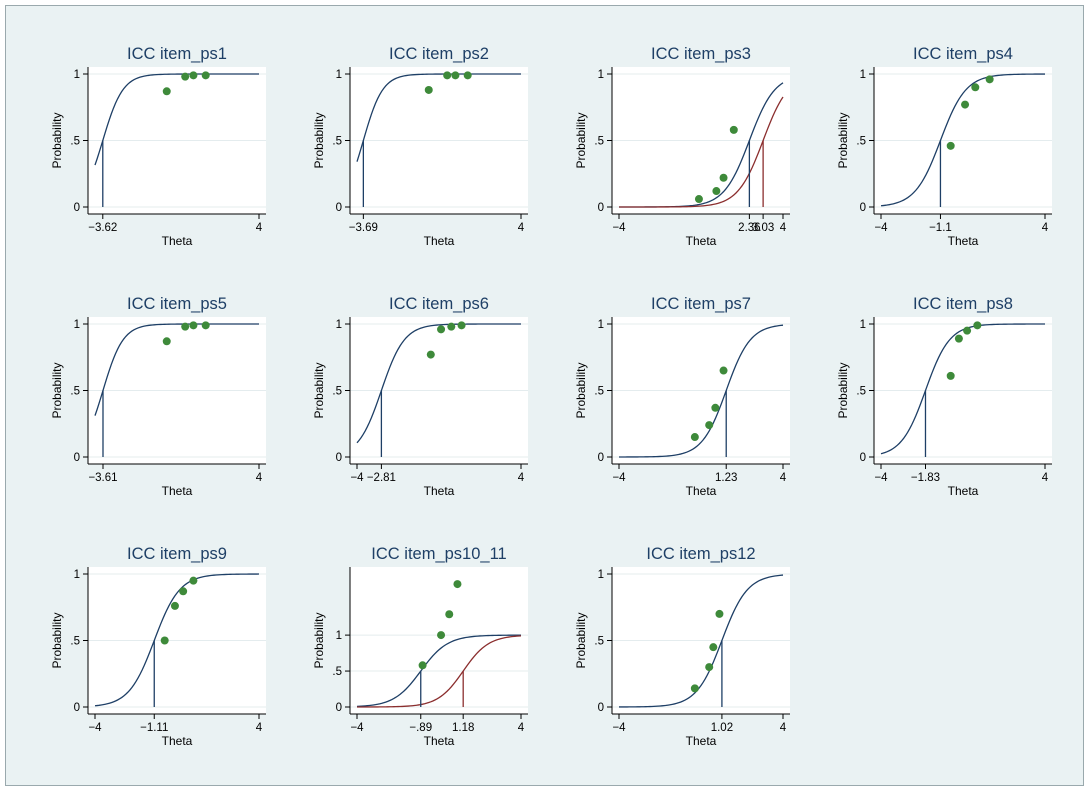 Image resolution: width=1089 pixels, height=791 pixels. I want to click on x-tick-label: −1.83, so click(925, 478).